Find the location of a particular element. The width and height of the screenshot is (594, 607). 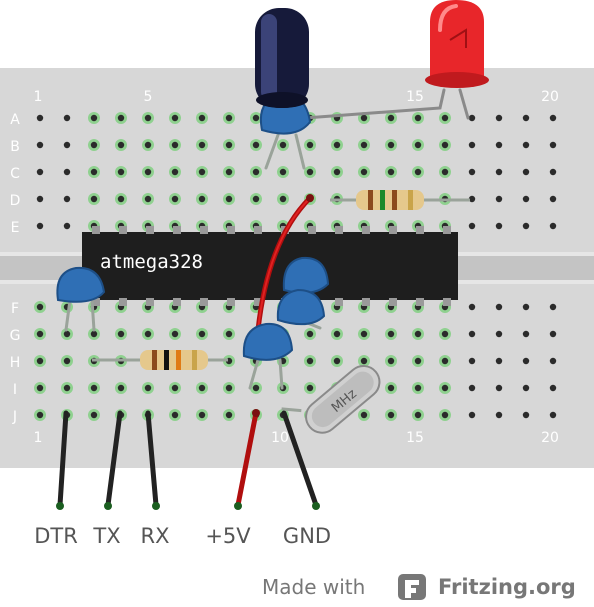

row-label-j: J is located at coordinates (14, 417).